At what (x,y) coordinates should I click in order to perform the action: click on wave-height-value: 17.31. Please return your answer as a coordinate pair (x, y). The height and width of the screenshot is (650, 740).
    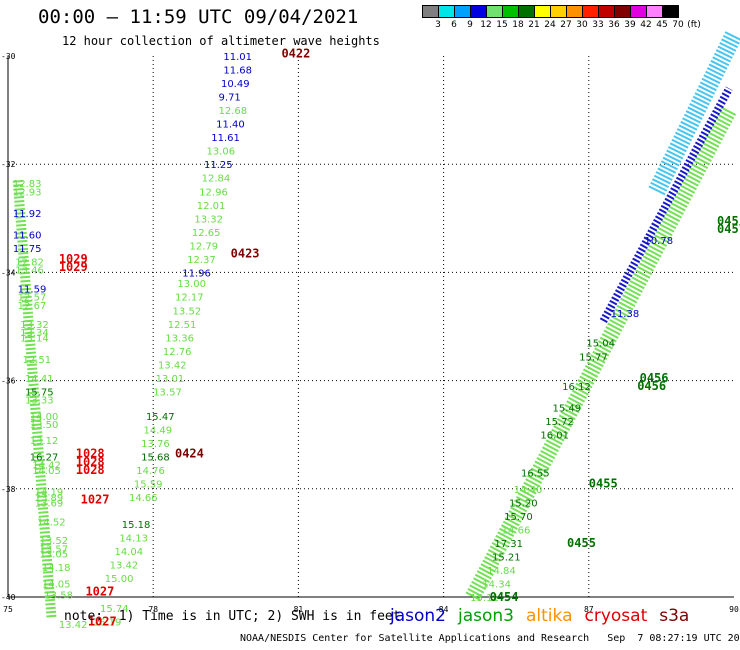
    Looking at the image, I should click on (508, 544).